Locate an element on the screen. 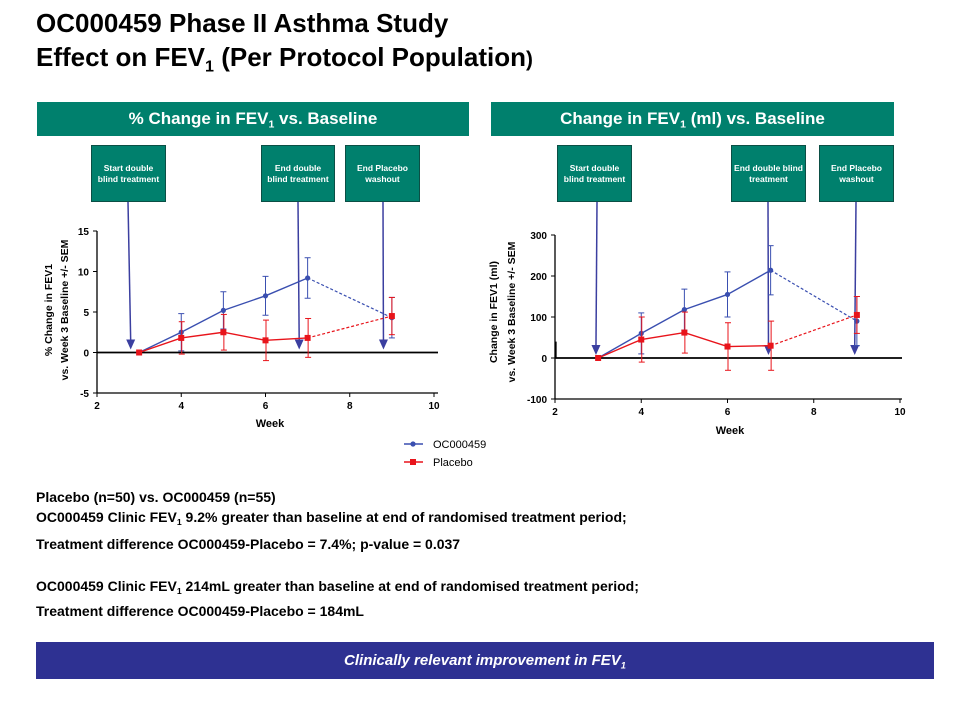  right-placebo-dashed-line is located at coordinates (814, 330).